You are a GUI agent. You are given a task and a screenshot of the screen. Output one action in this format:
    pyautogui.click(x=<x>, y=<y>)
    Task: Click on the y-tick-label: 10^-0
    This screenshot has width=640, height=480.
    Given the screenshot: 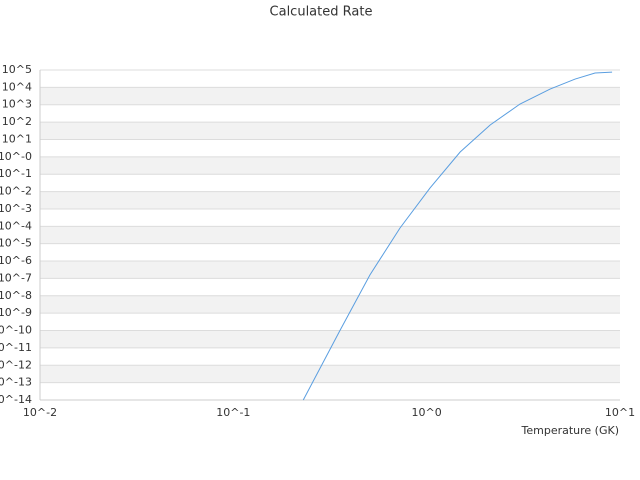 What is the action you would take?
    pyautogui.click(x=16, y=156)
    